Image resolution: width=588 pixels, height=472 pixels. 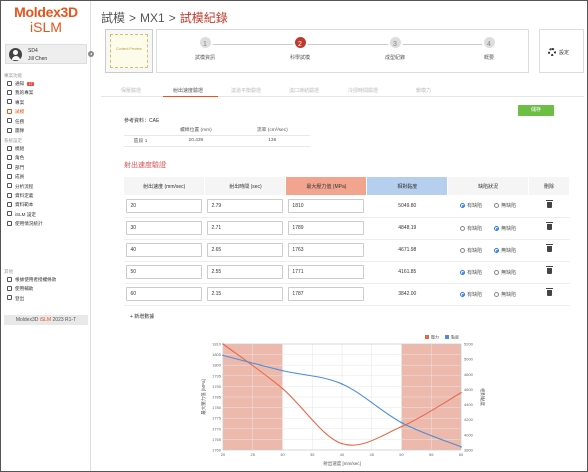 I want to click on speed-input: 30, so click(x=164, y=228).